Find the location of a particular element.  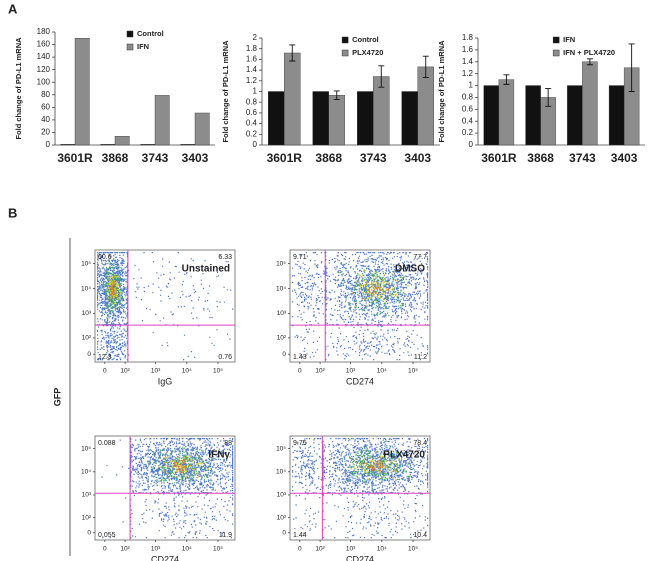

legend-label: Control is located at coordinates (150, 33).